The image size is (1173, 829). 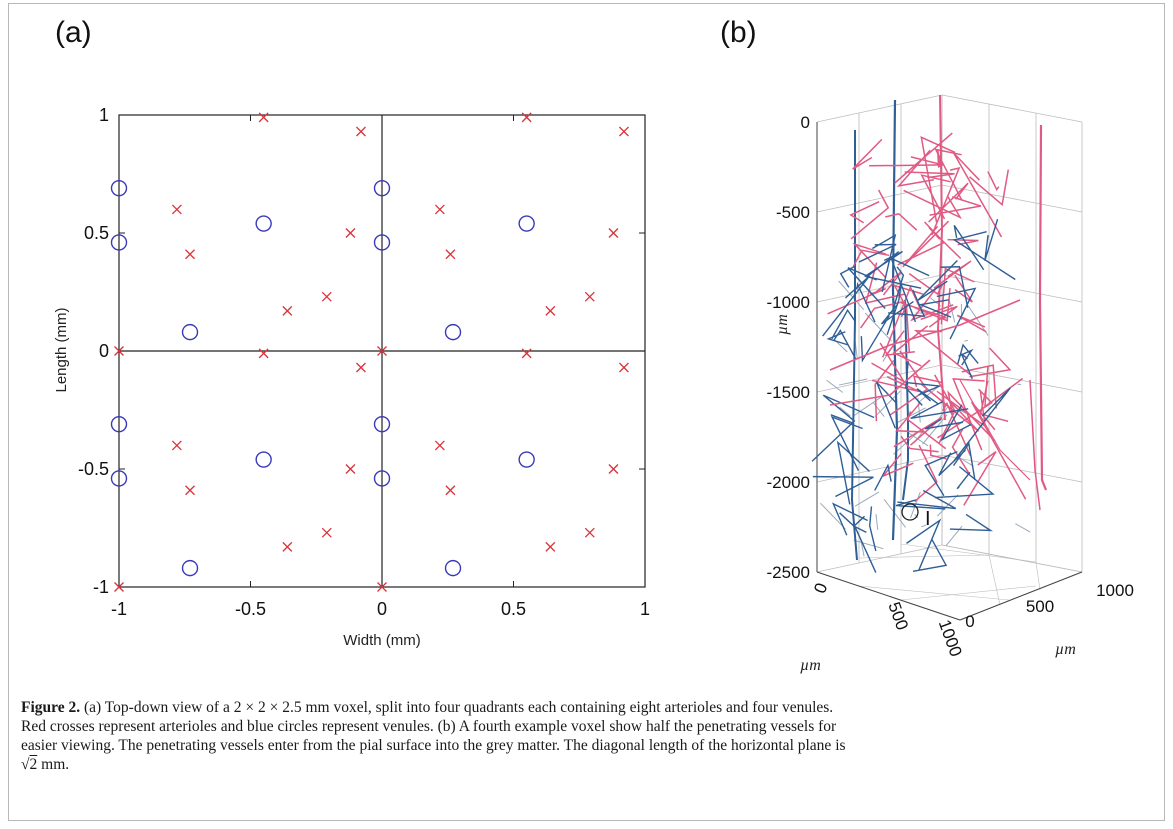 What do you see at coordinates (382, 640) in the screenshot?
I see `x-axis-label: Width (mm)` at bounding box center [382, 640].